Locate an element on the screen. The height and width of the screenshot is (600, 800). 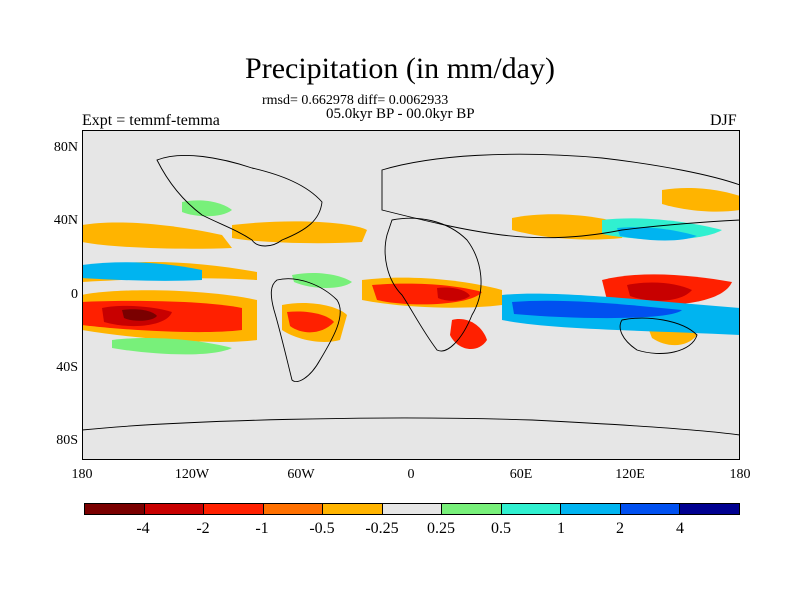
colorbar-label: 0.25 is located at coordinates (441, 528).